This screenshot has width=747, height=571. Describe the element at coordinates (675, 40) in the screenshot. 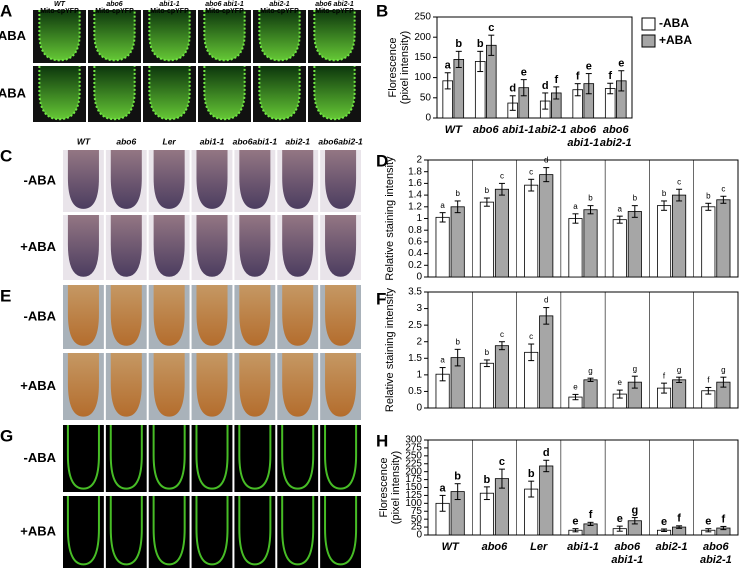

I see `legend-label: +ABA` at that location.